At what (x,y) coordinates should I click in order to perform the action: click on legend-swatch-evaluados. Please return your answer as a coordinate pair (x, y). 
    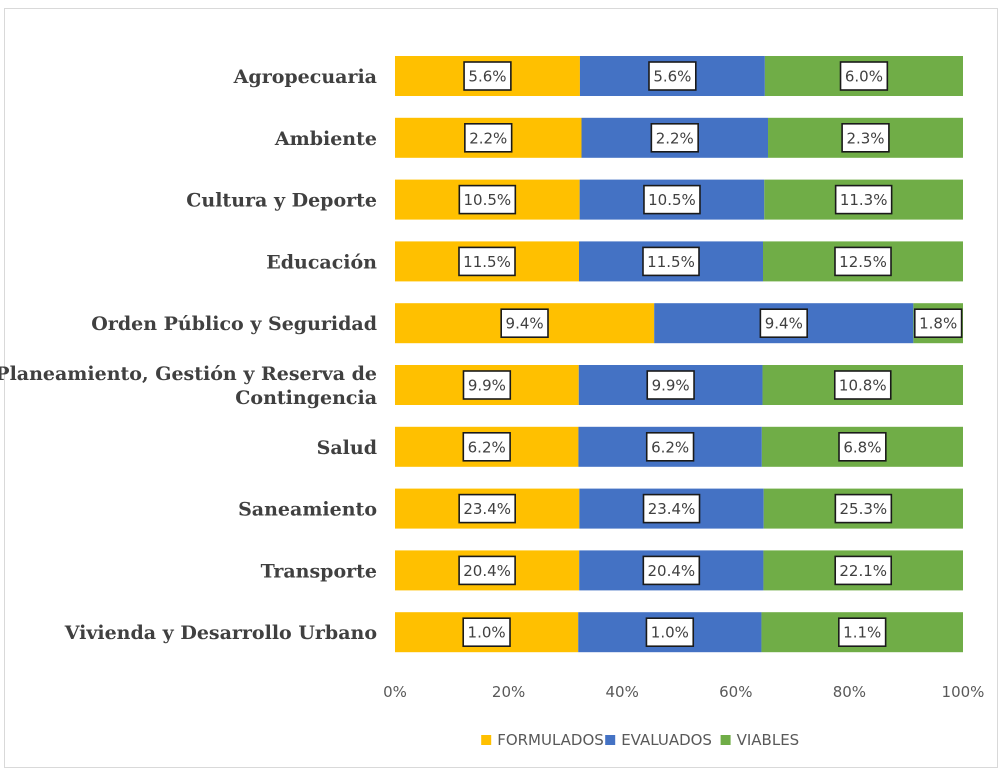
    Looking at the image, I should click on (610, 740).